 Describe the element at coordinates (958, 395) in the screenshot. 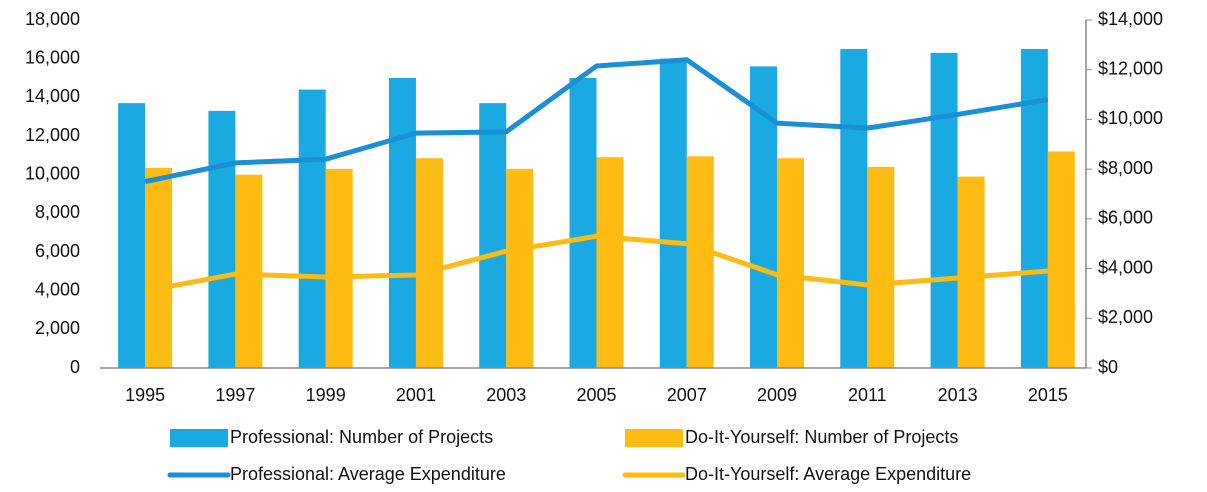

I see `x-tick-label: 2013` at that location.